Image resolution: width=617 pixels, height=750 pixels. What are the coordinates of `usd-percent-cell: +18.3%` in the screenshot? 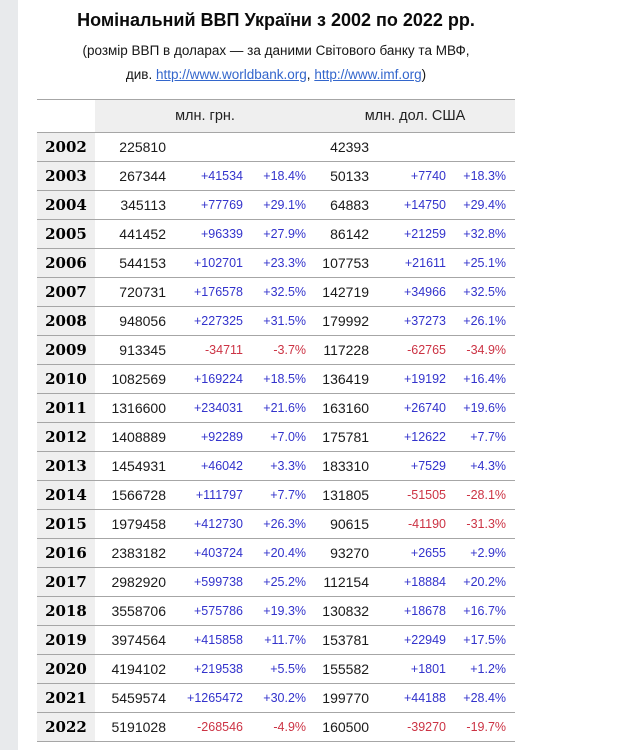 It's located at (485, 176).